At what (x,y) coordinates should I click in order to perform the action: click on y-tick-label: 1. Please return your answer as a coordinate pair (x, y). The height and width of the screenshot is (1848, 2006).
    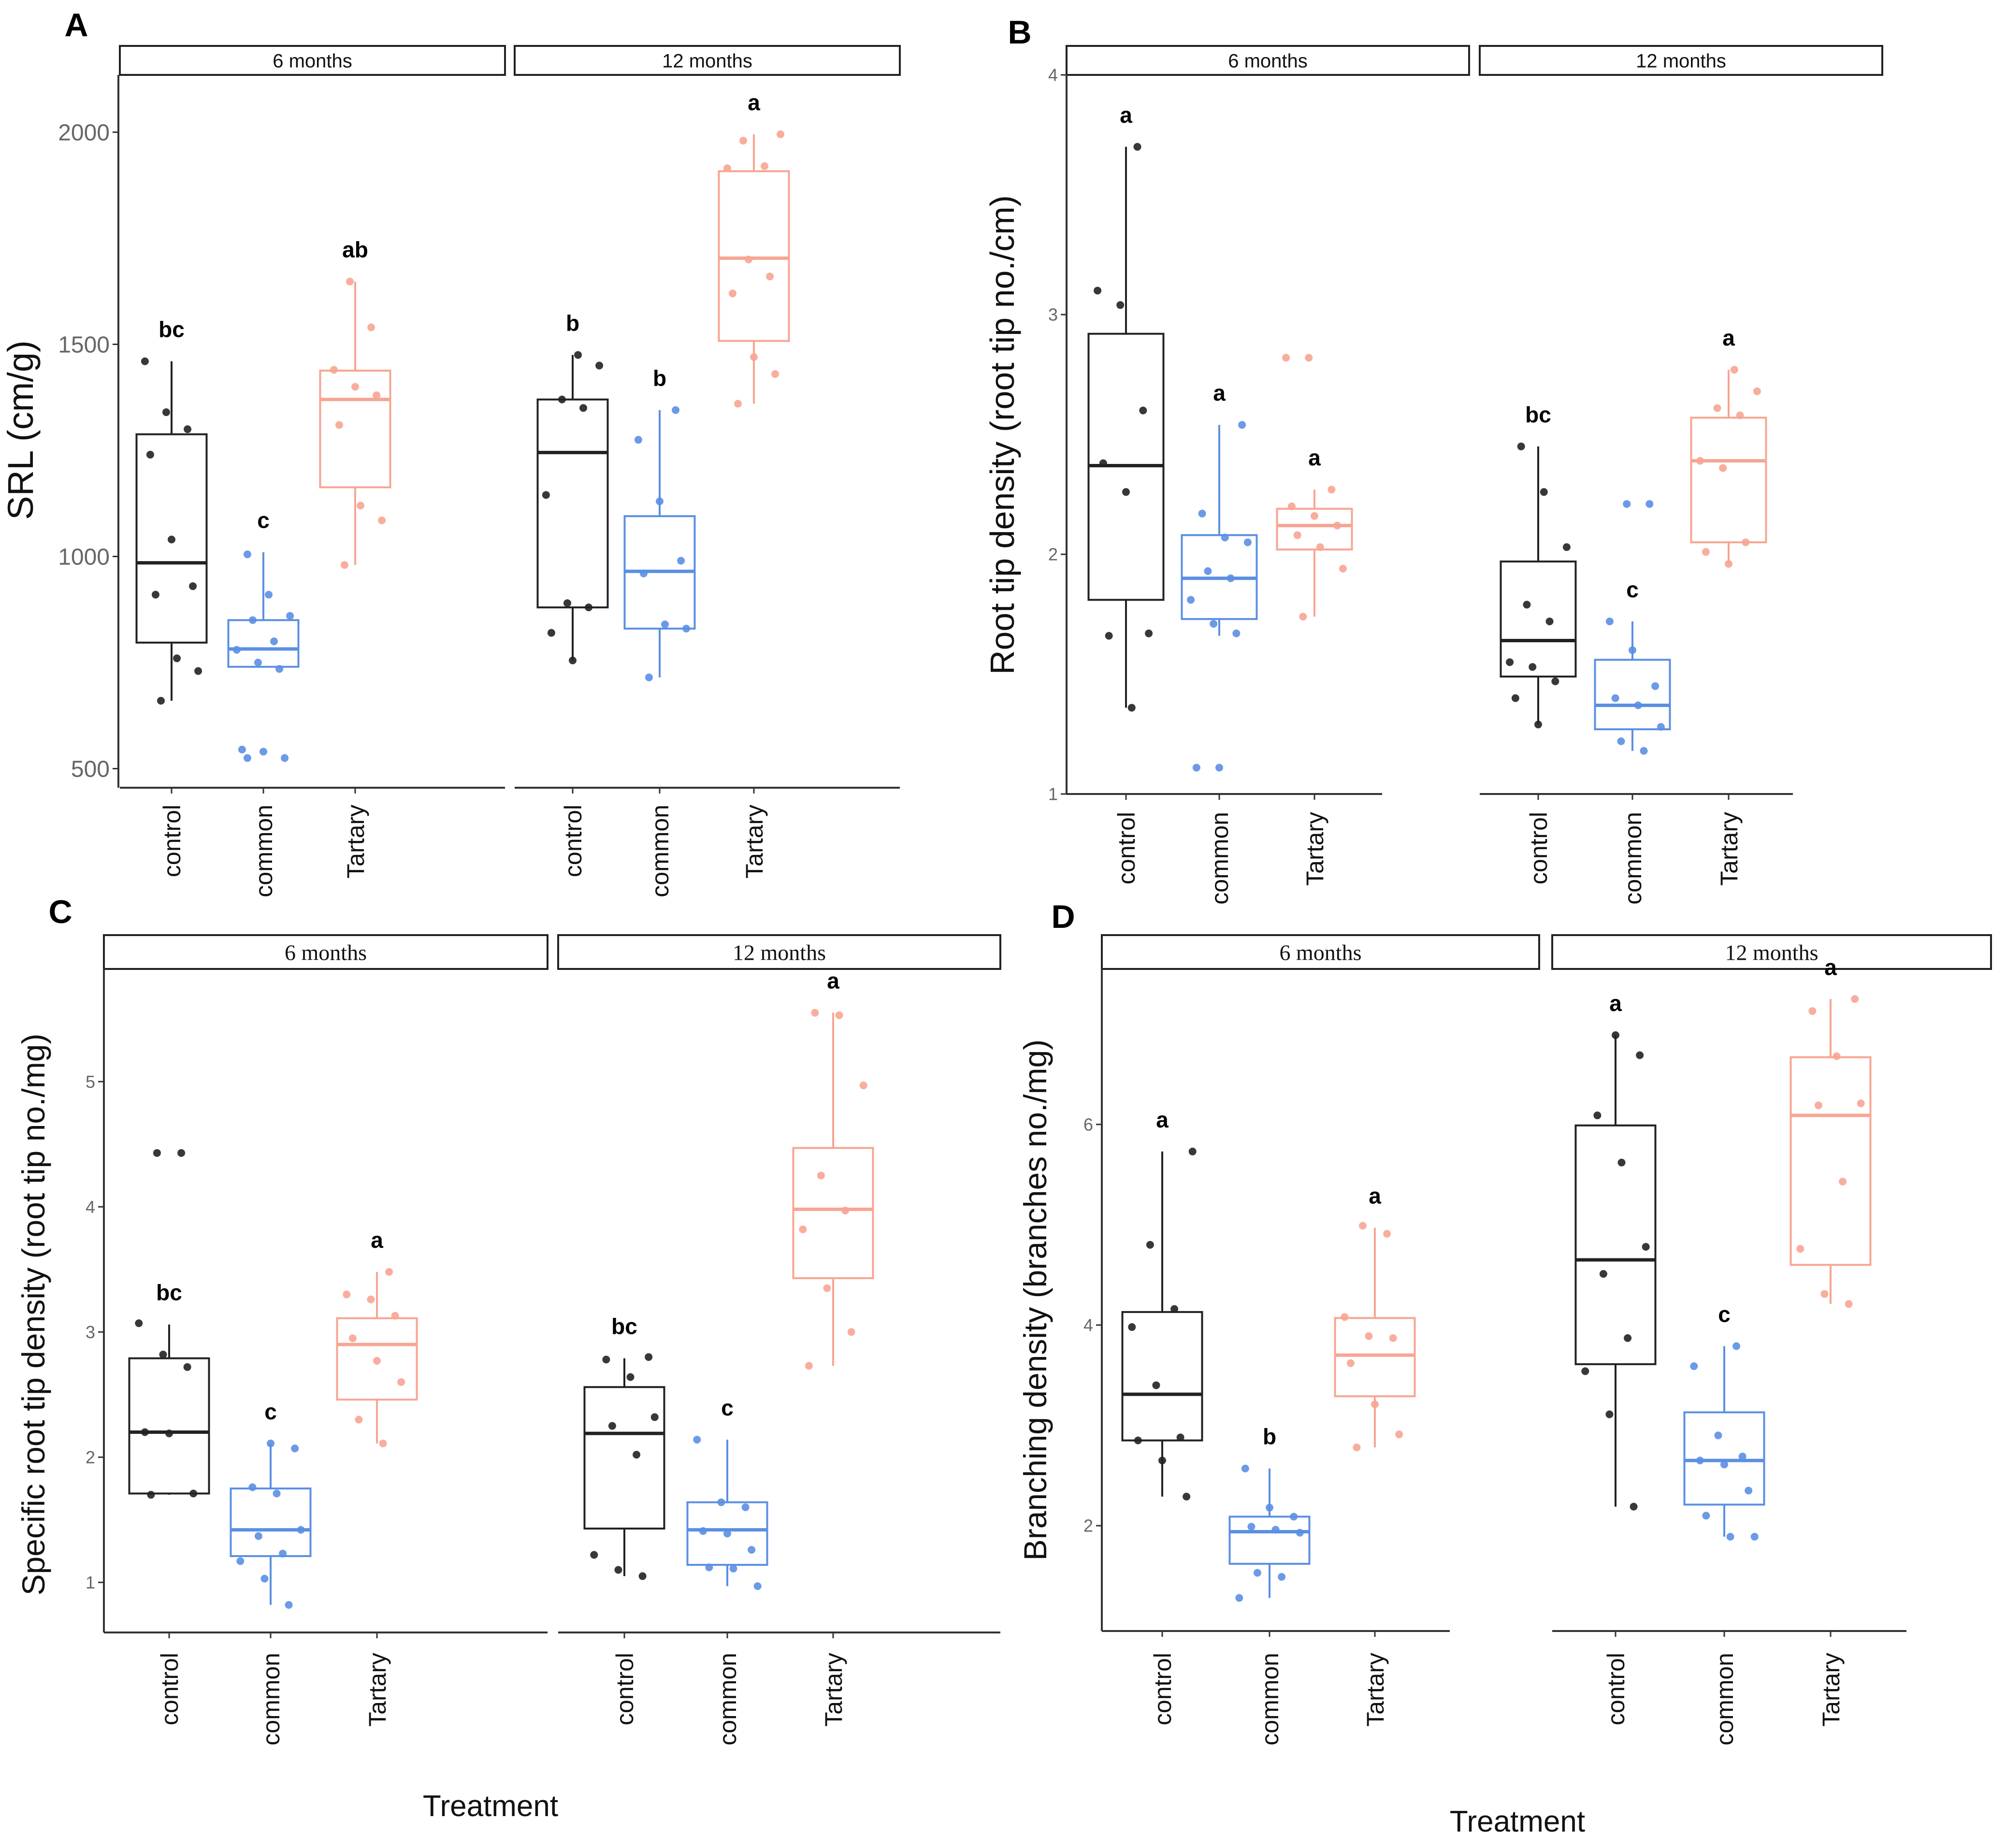
    Looking at the image, I should click on (1053, 794).